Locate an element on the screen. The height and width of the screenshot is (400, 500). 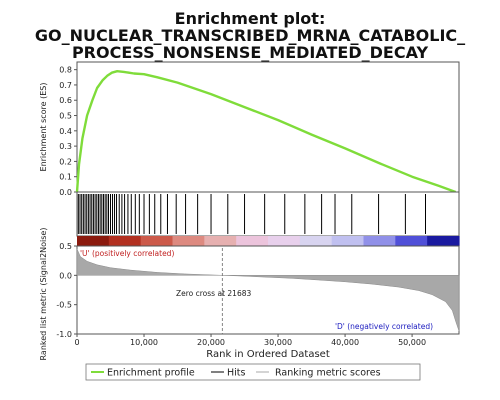
metric-y-tick-label: 0.5 is located at coordinates (65, 246).